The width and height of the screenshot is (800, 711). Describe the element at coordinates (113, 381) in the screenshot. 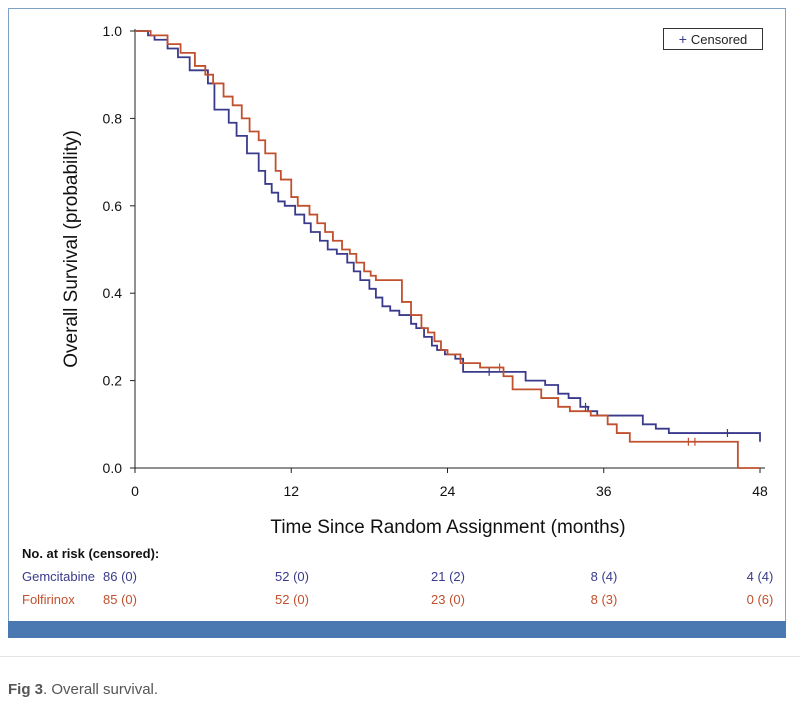

I see `y-tick-label: 0.2` at that location.